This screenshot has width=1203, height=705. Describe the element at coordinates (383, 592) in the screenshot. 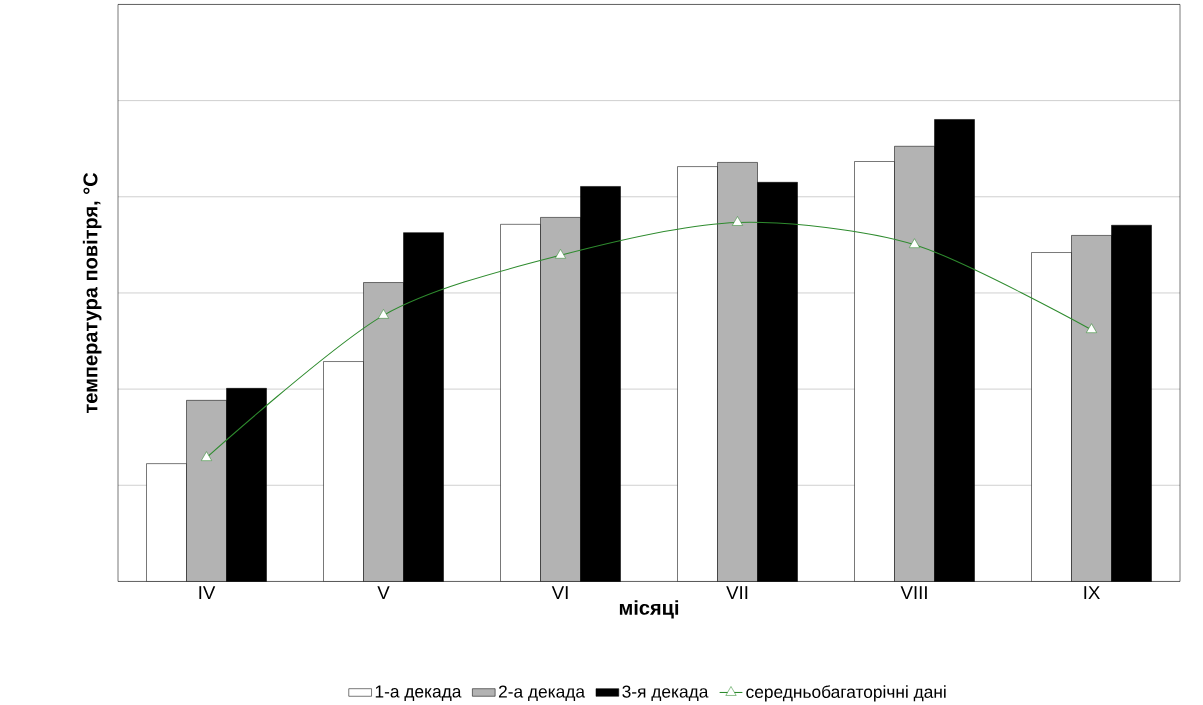

I see `x-tick-label: V` at that location.